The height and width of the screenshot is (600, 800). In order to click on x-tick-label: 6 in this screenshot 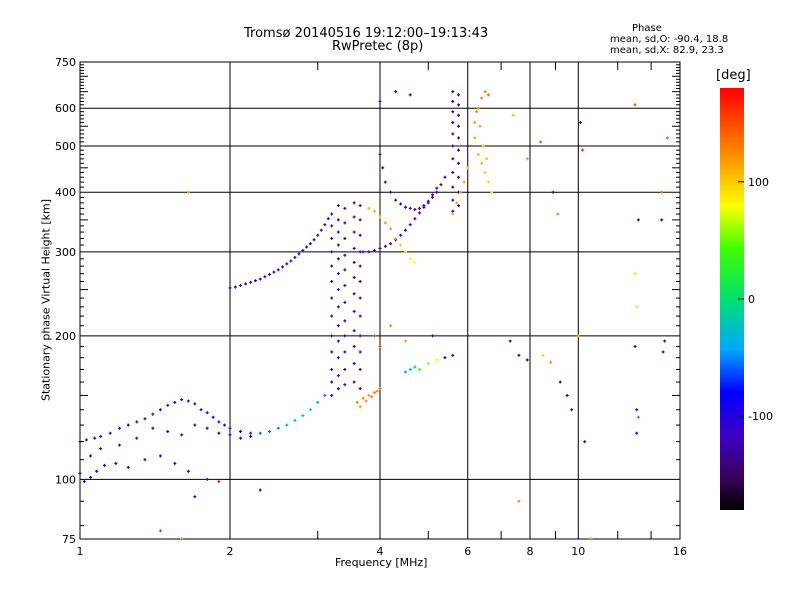, I will do `click(467, 551)`.